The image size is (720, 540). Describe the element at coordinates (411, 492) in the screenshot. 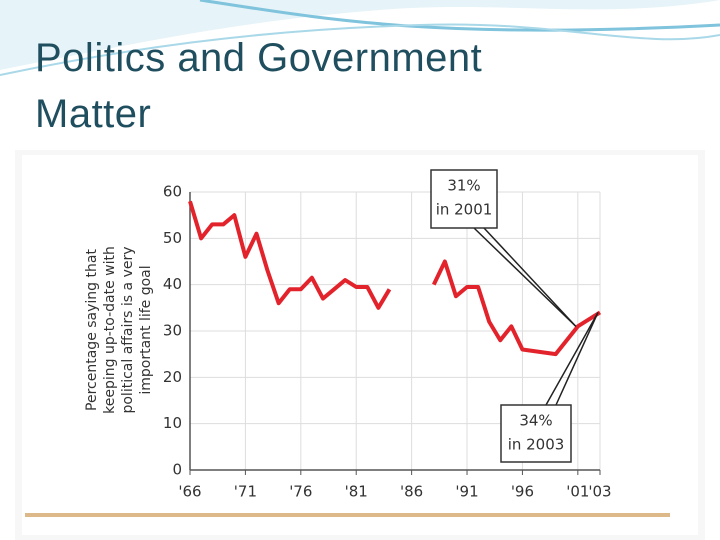

I see `x-tick-label: '86` at that location.